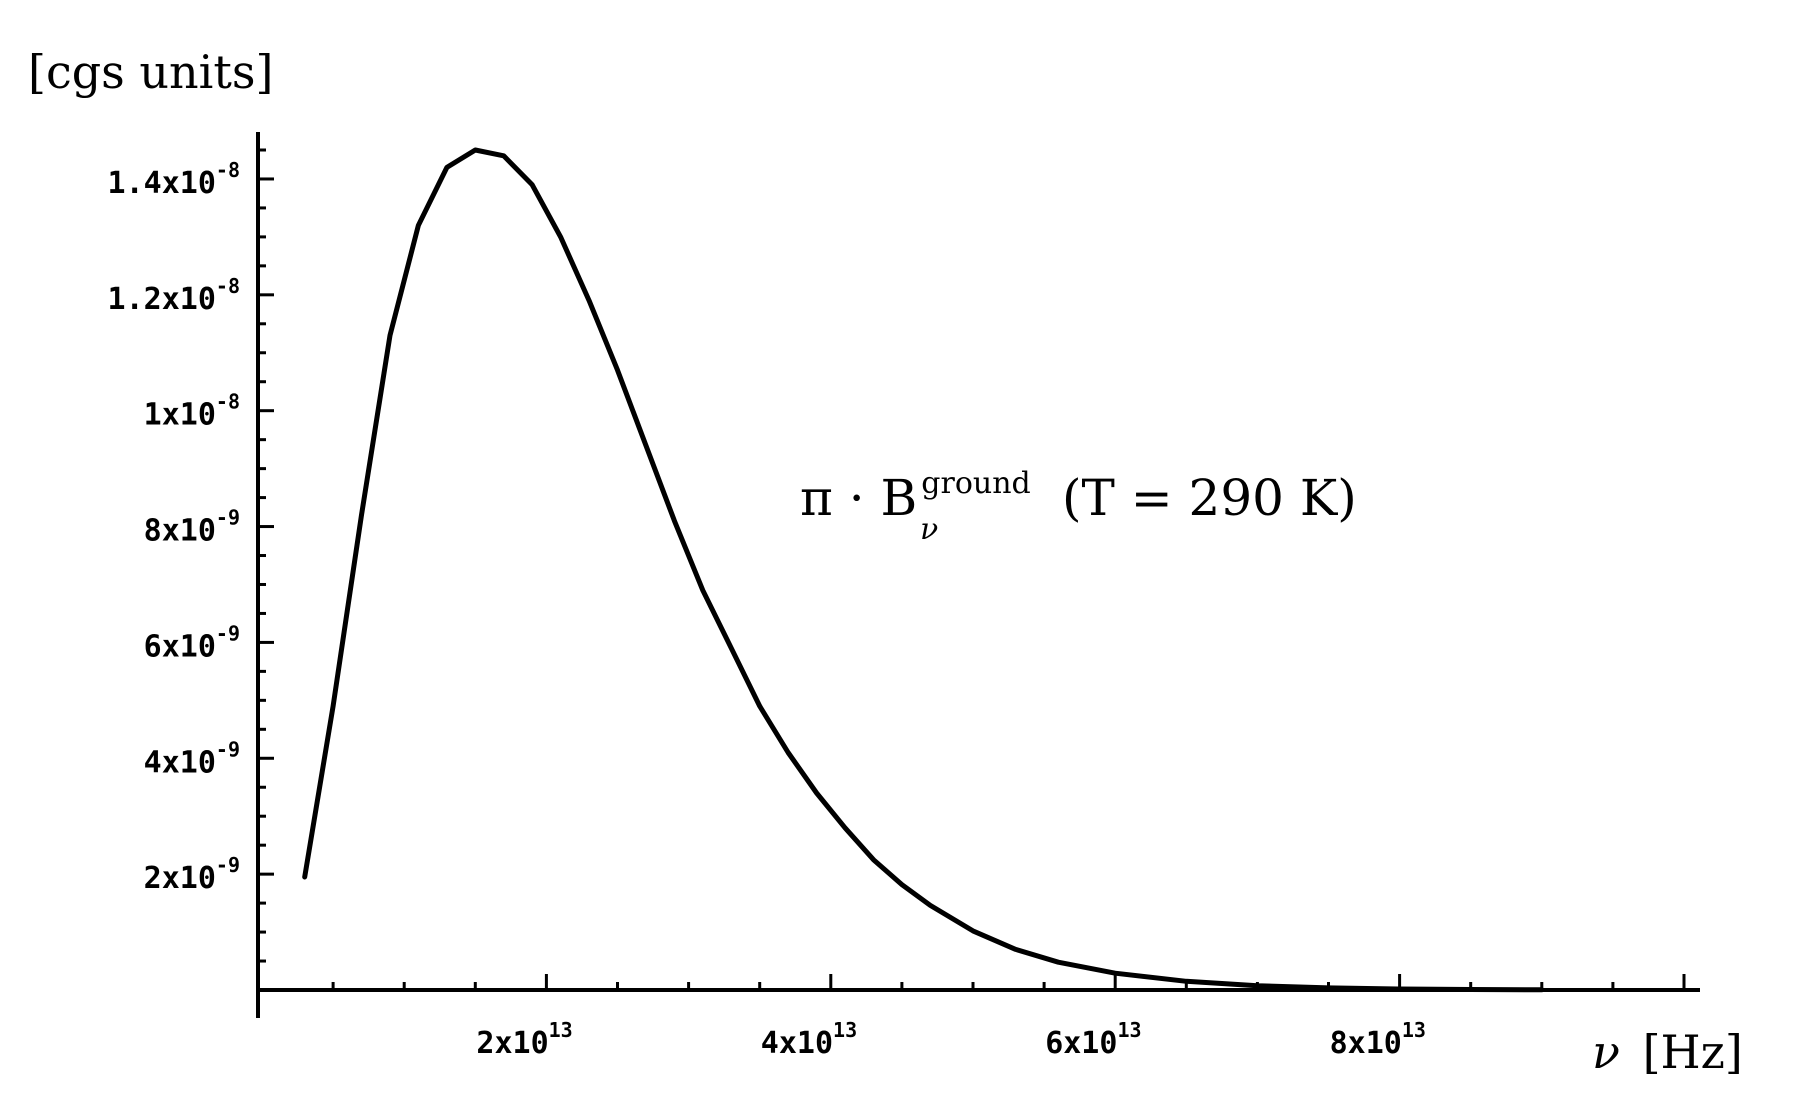 This screenshot has height=1100, width=1800. What do you see at coordinates (1693, 1052) in the screenshot?
I see `x-axis-unit: [Hz]` at bounding box center [1693, 1052].